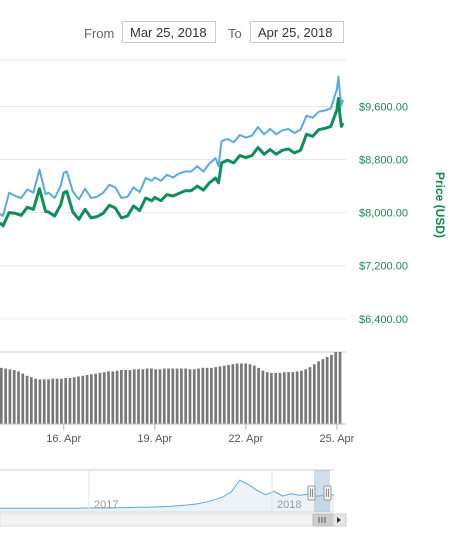 The width and height of the screenshot is (461, 538). What do you see at coordinates (440, 205) in the screenshot?
I see `y-axis-title: Price (USD)` at bounding box center [440, 205].